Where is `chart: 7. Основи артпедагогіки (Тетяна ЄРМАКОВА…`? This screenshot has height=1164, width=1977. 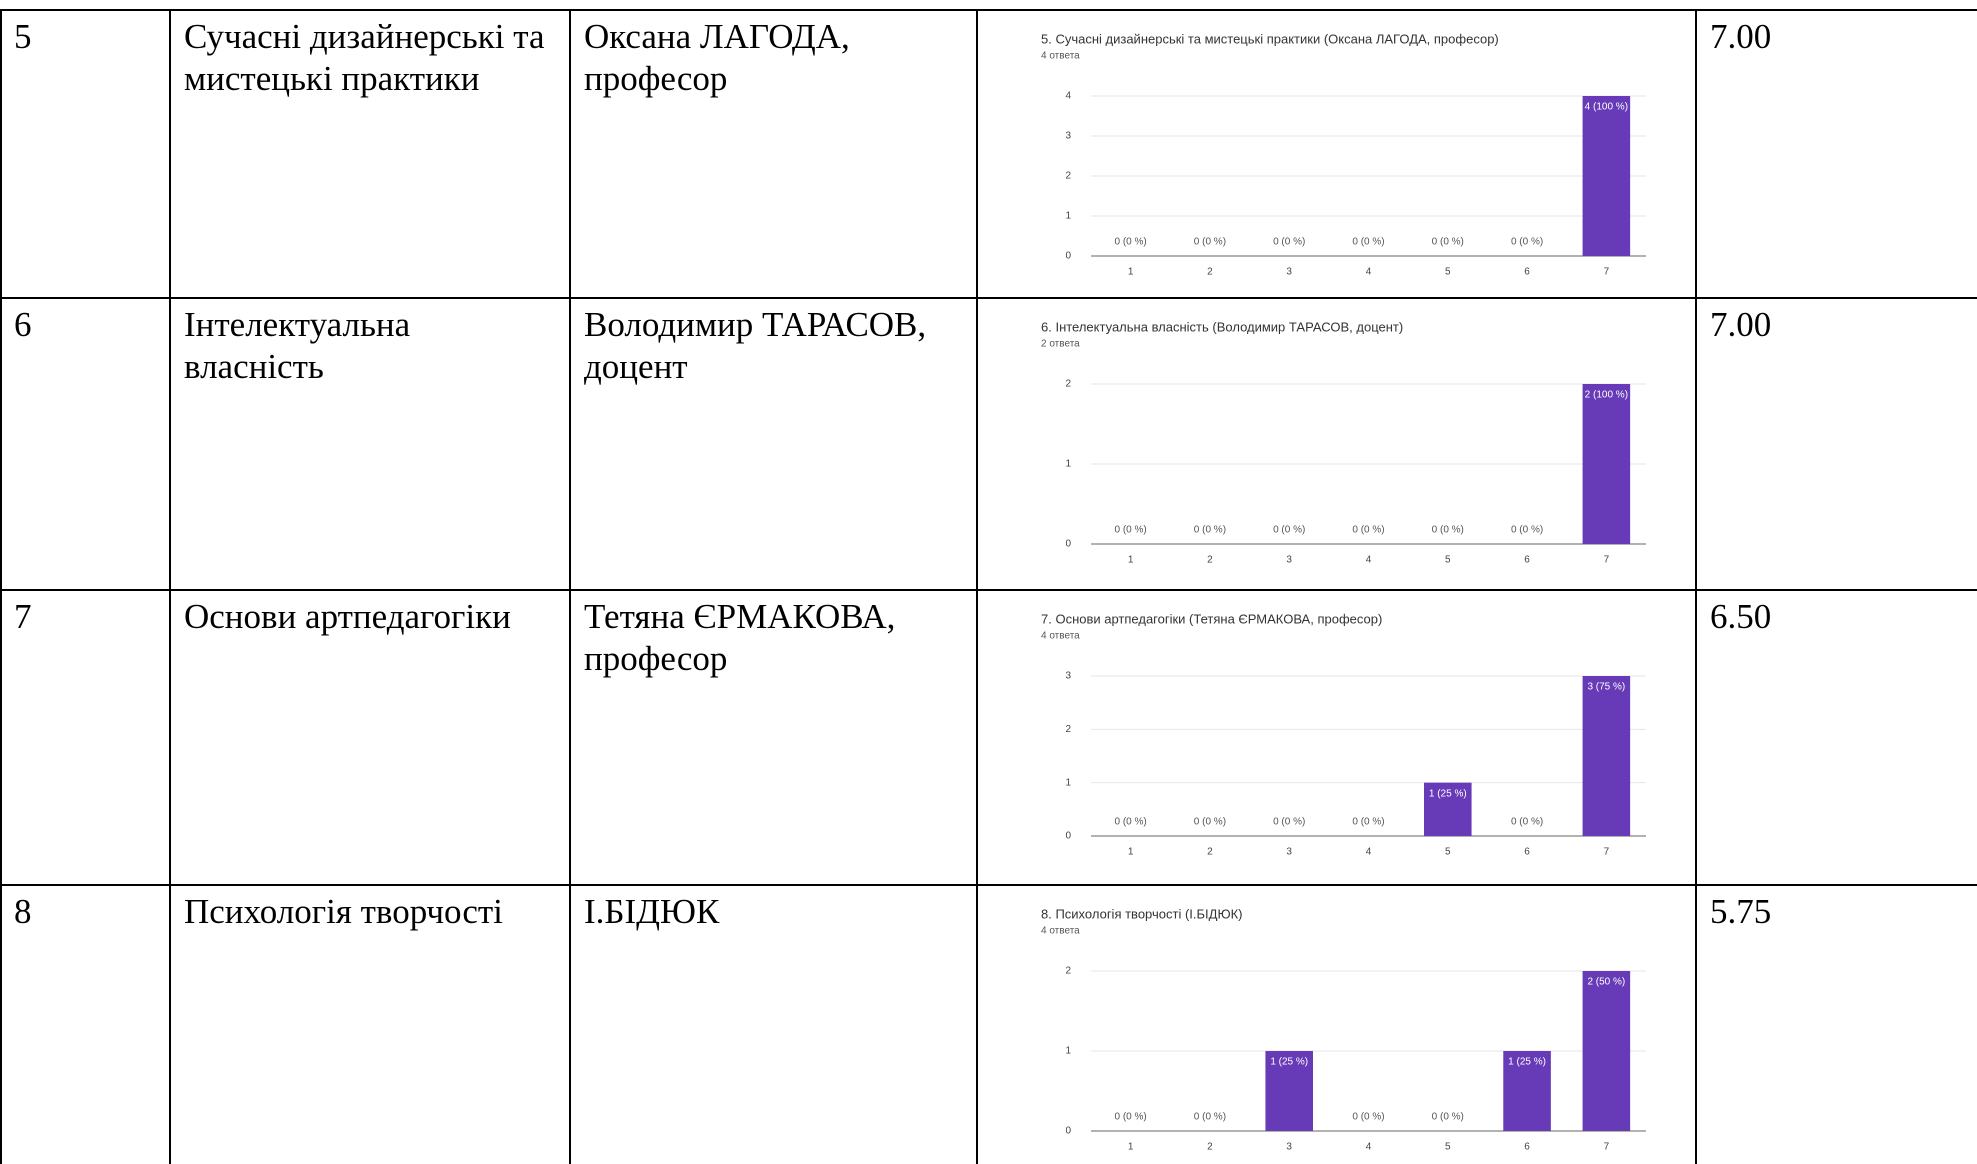
chart: 7. Основи артпедагогіки (Тетяна ЄРМАКОВА… is located at coordinates (1336, 733).